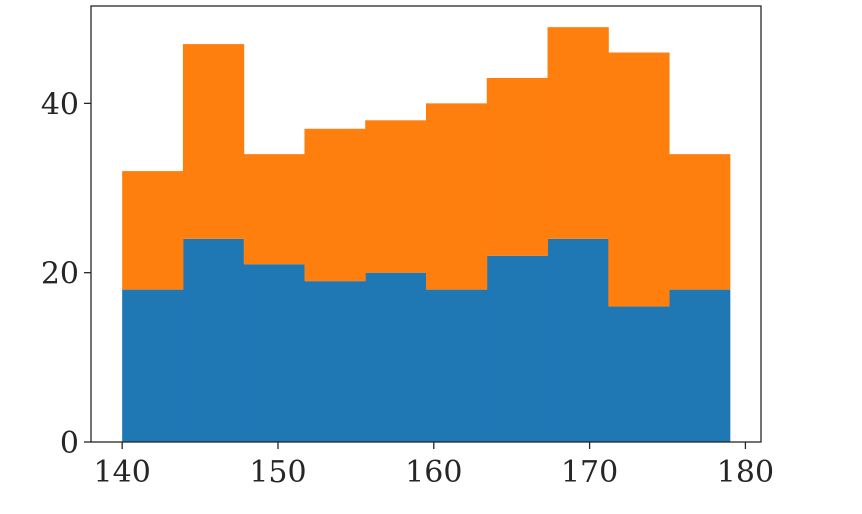 This screenshot has width=862, height=514. I want to click on bar-series1-bin8, so click(578, 340).